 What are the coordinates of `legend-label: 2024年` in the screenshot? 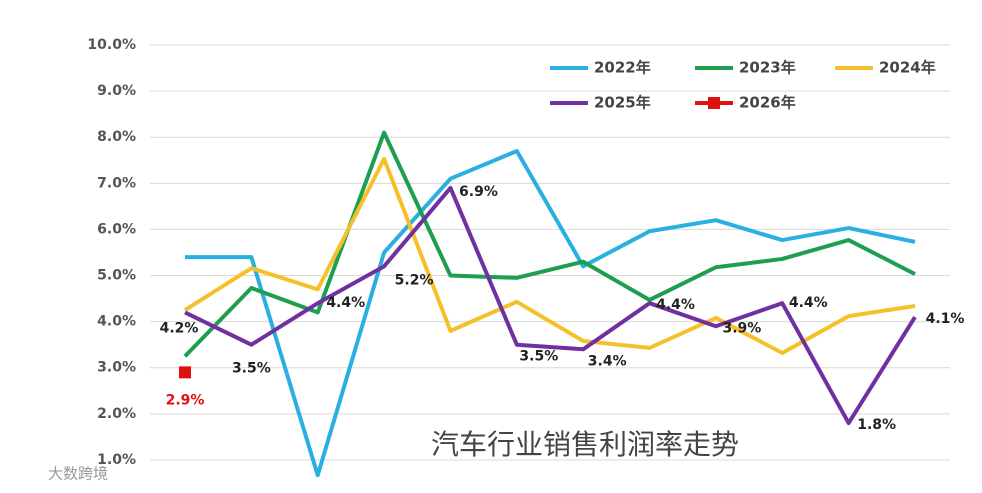 It's located at (907, 68).